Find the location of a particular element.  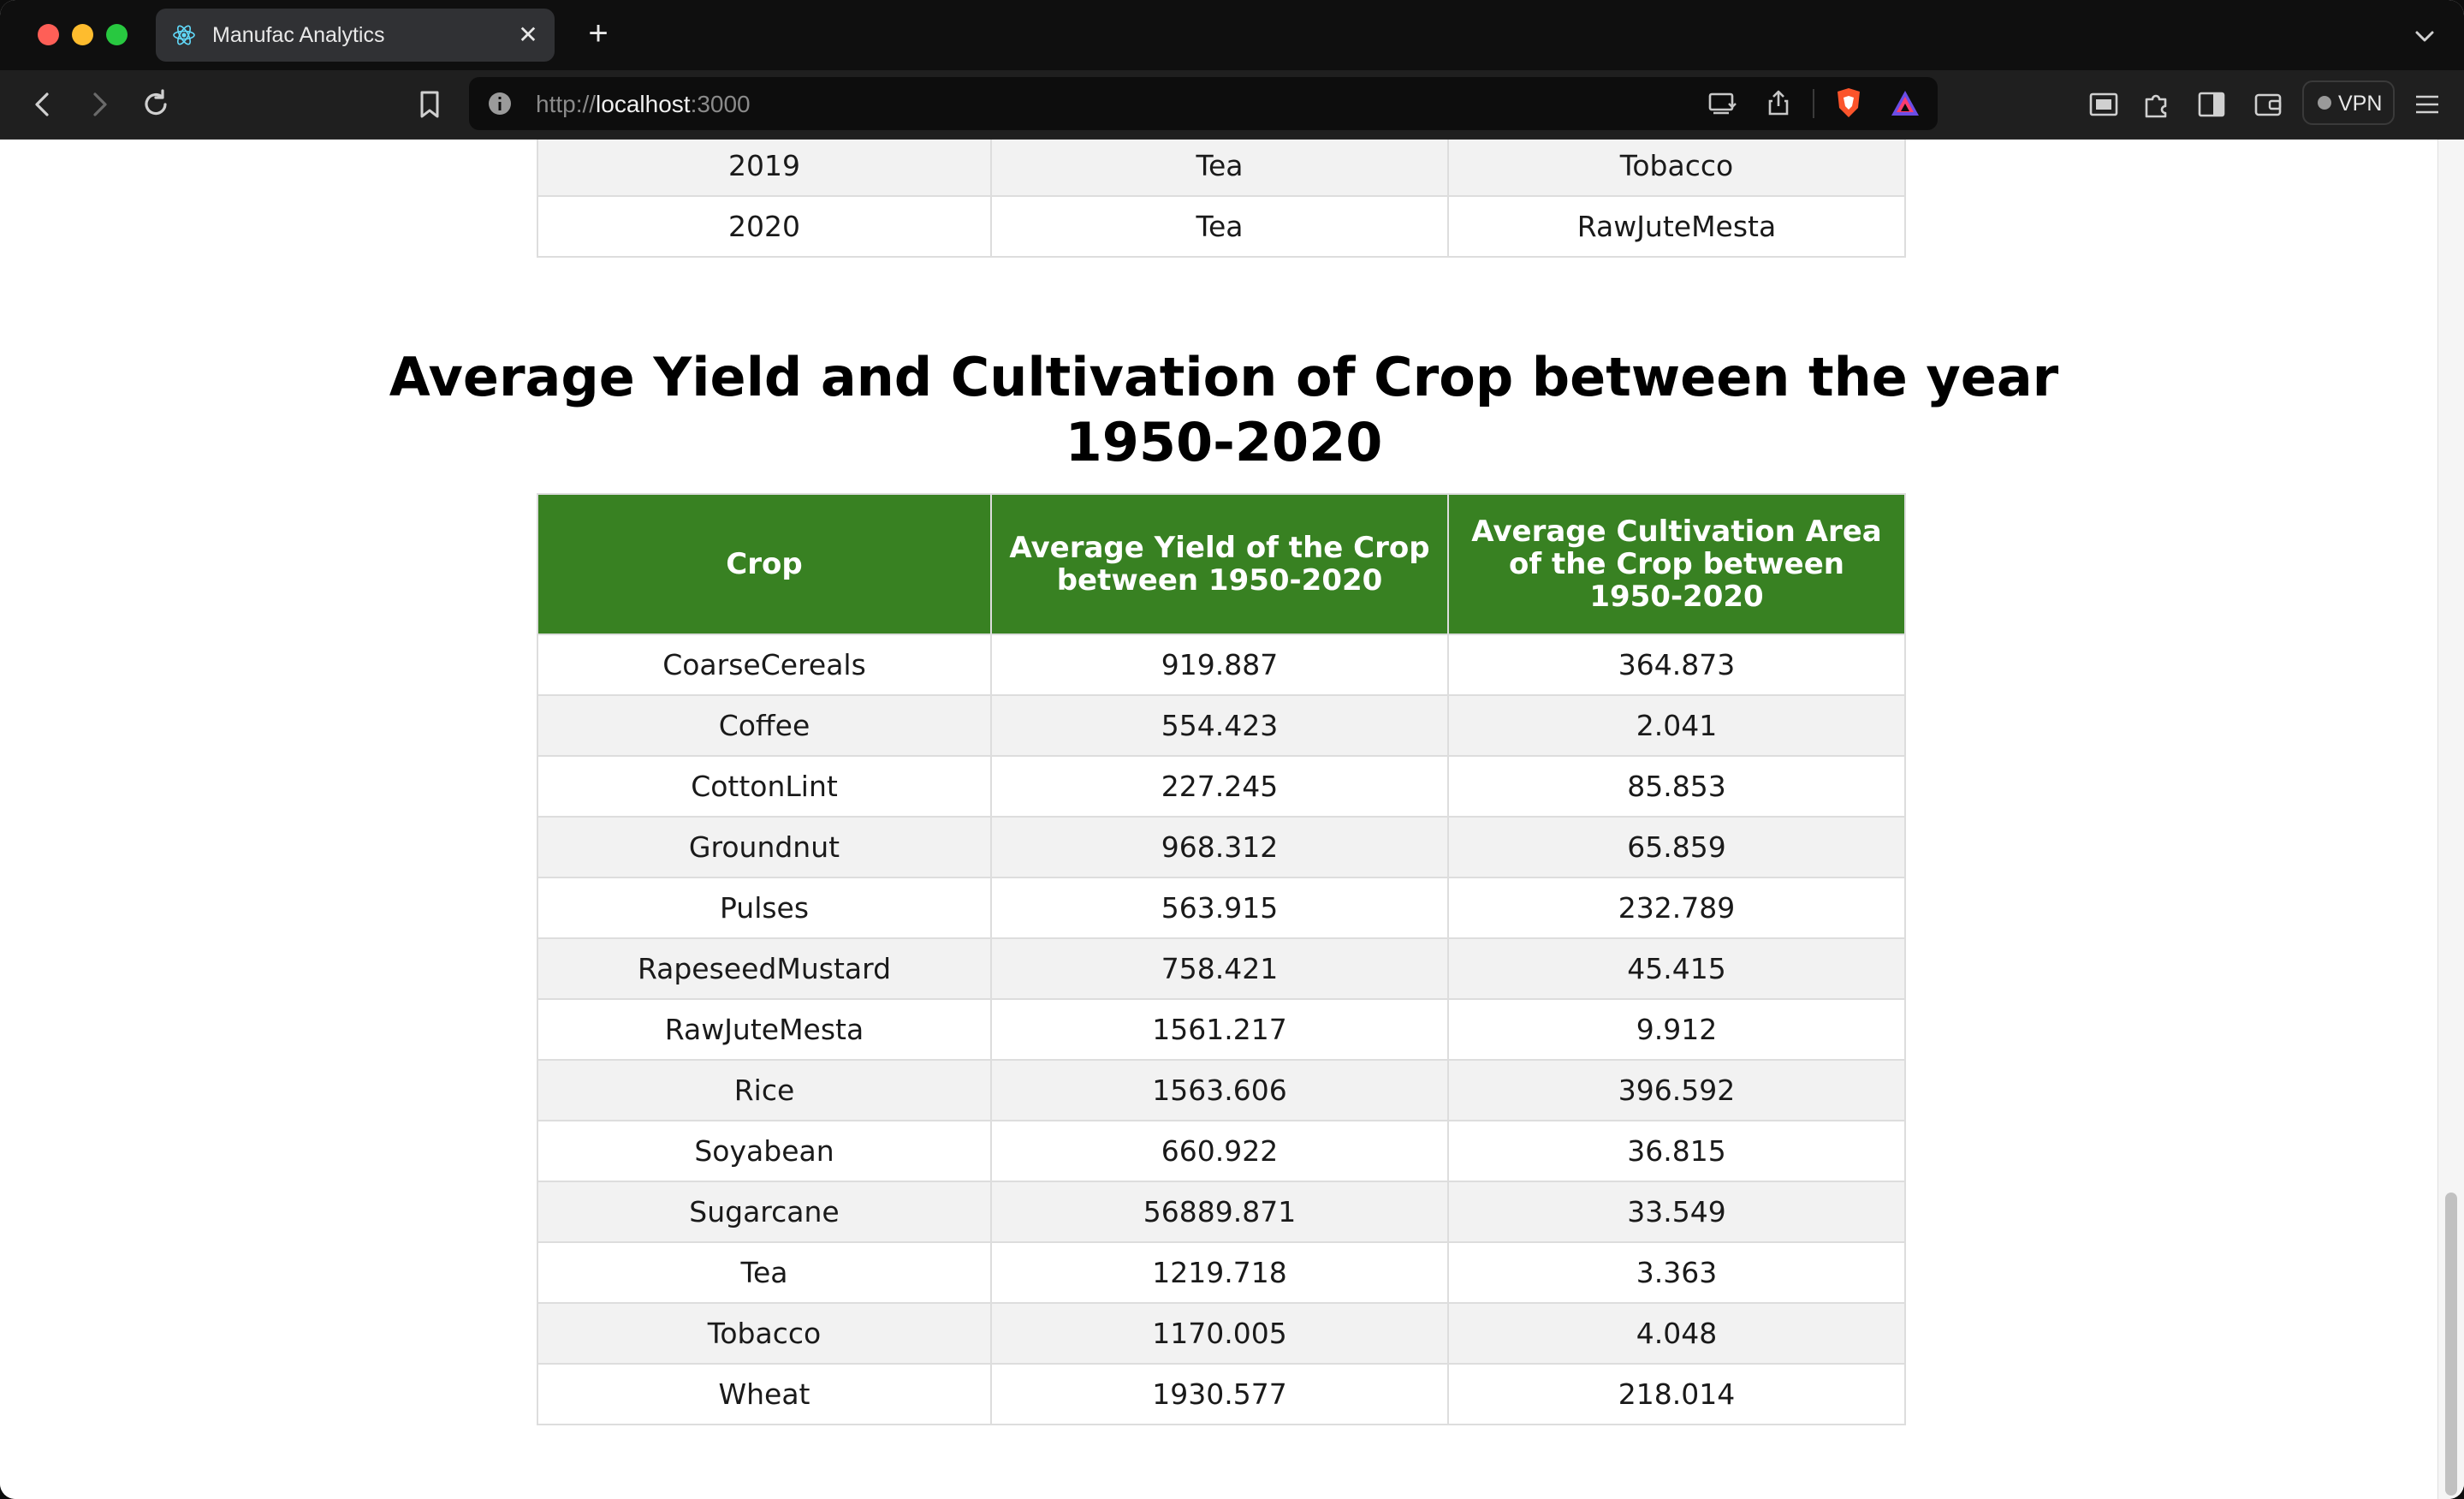

table-row: Rice 1563.606 396.592 is located at coordinates (1221, 1090).